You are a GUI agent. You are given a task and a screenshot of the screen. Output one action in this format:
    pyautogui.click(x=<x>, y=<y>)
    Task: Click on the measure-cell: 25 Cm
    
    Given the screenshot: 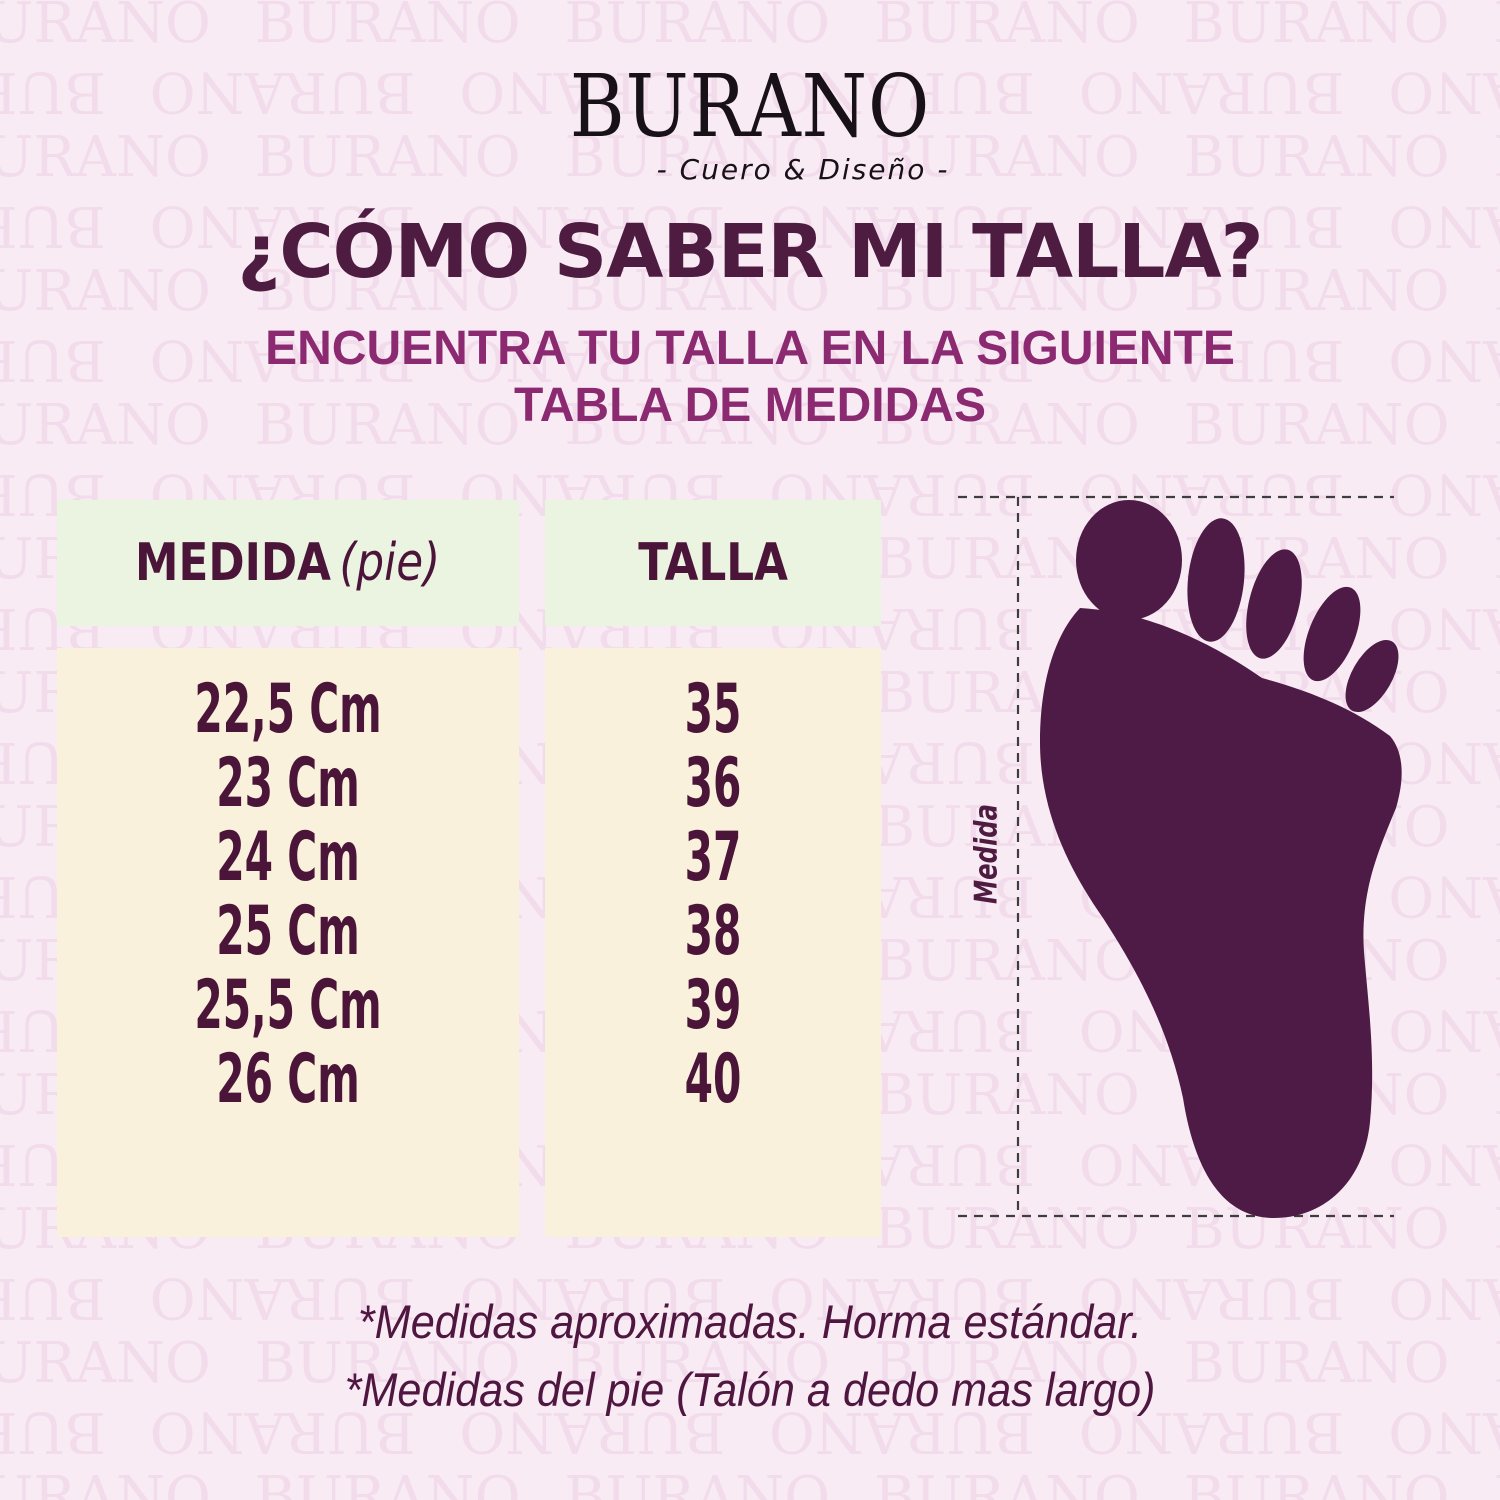 What is the action you would take?
    pyautogui.click(x=288, y=931)
    